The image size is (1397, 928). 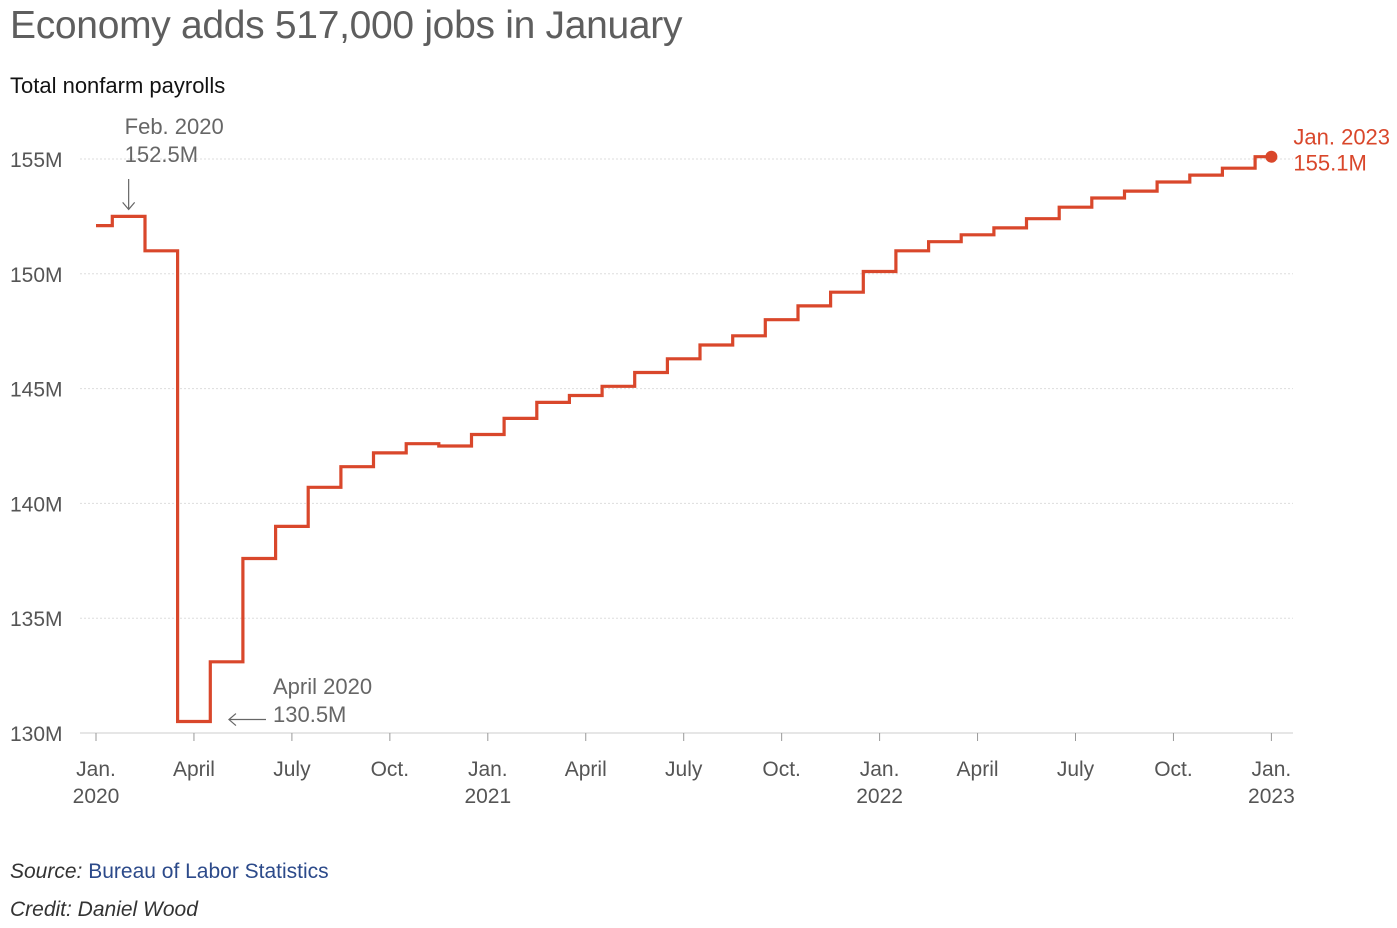 What do you see at coordinates (1271, 156) in the screenshot?
I see `end-point-dot` at bounding box center [1271, 156].